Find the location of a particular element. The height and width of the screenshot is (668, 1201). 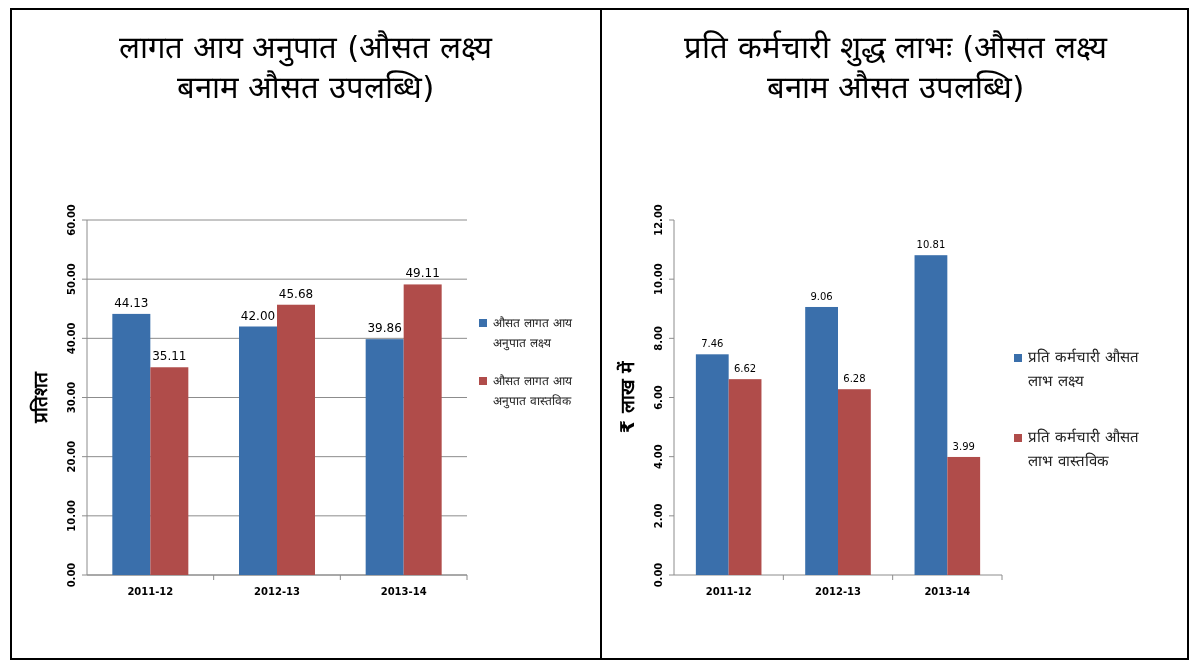

legend-label: औसत लागत आय अनुपात लक्ष्य is located at coordinates (533, 333).